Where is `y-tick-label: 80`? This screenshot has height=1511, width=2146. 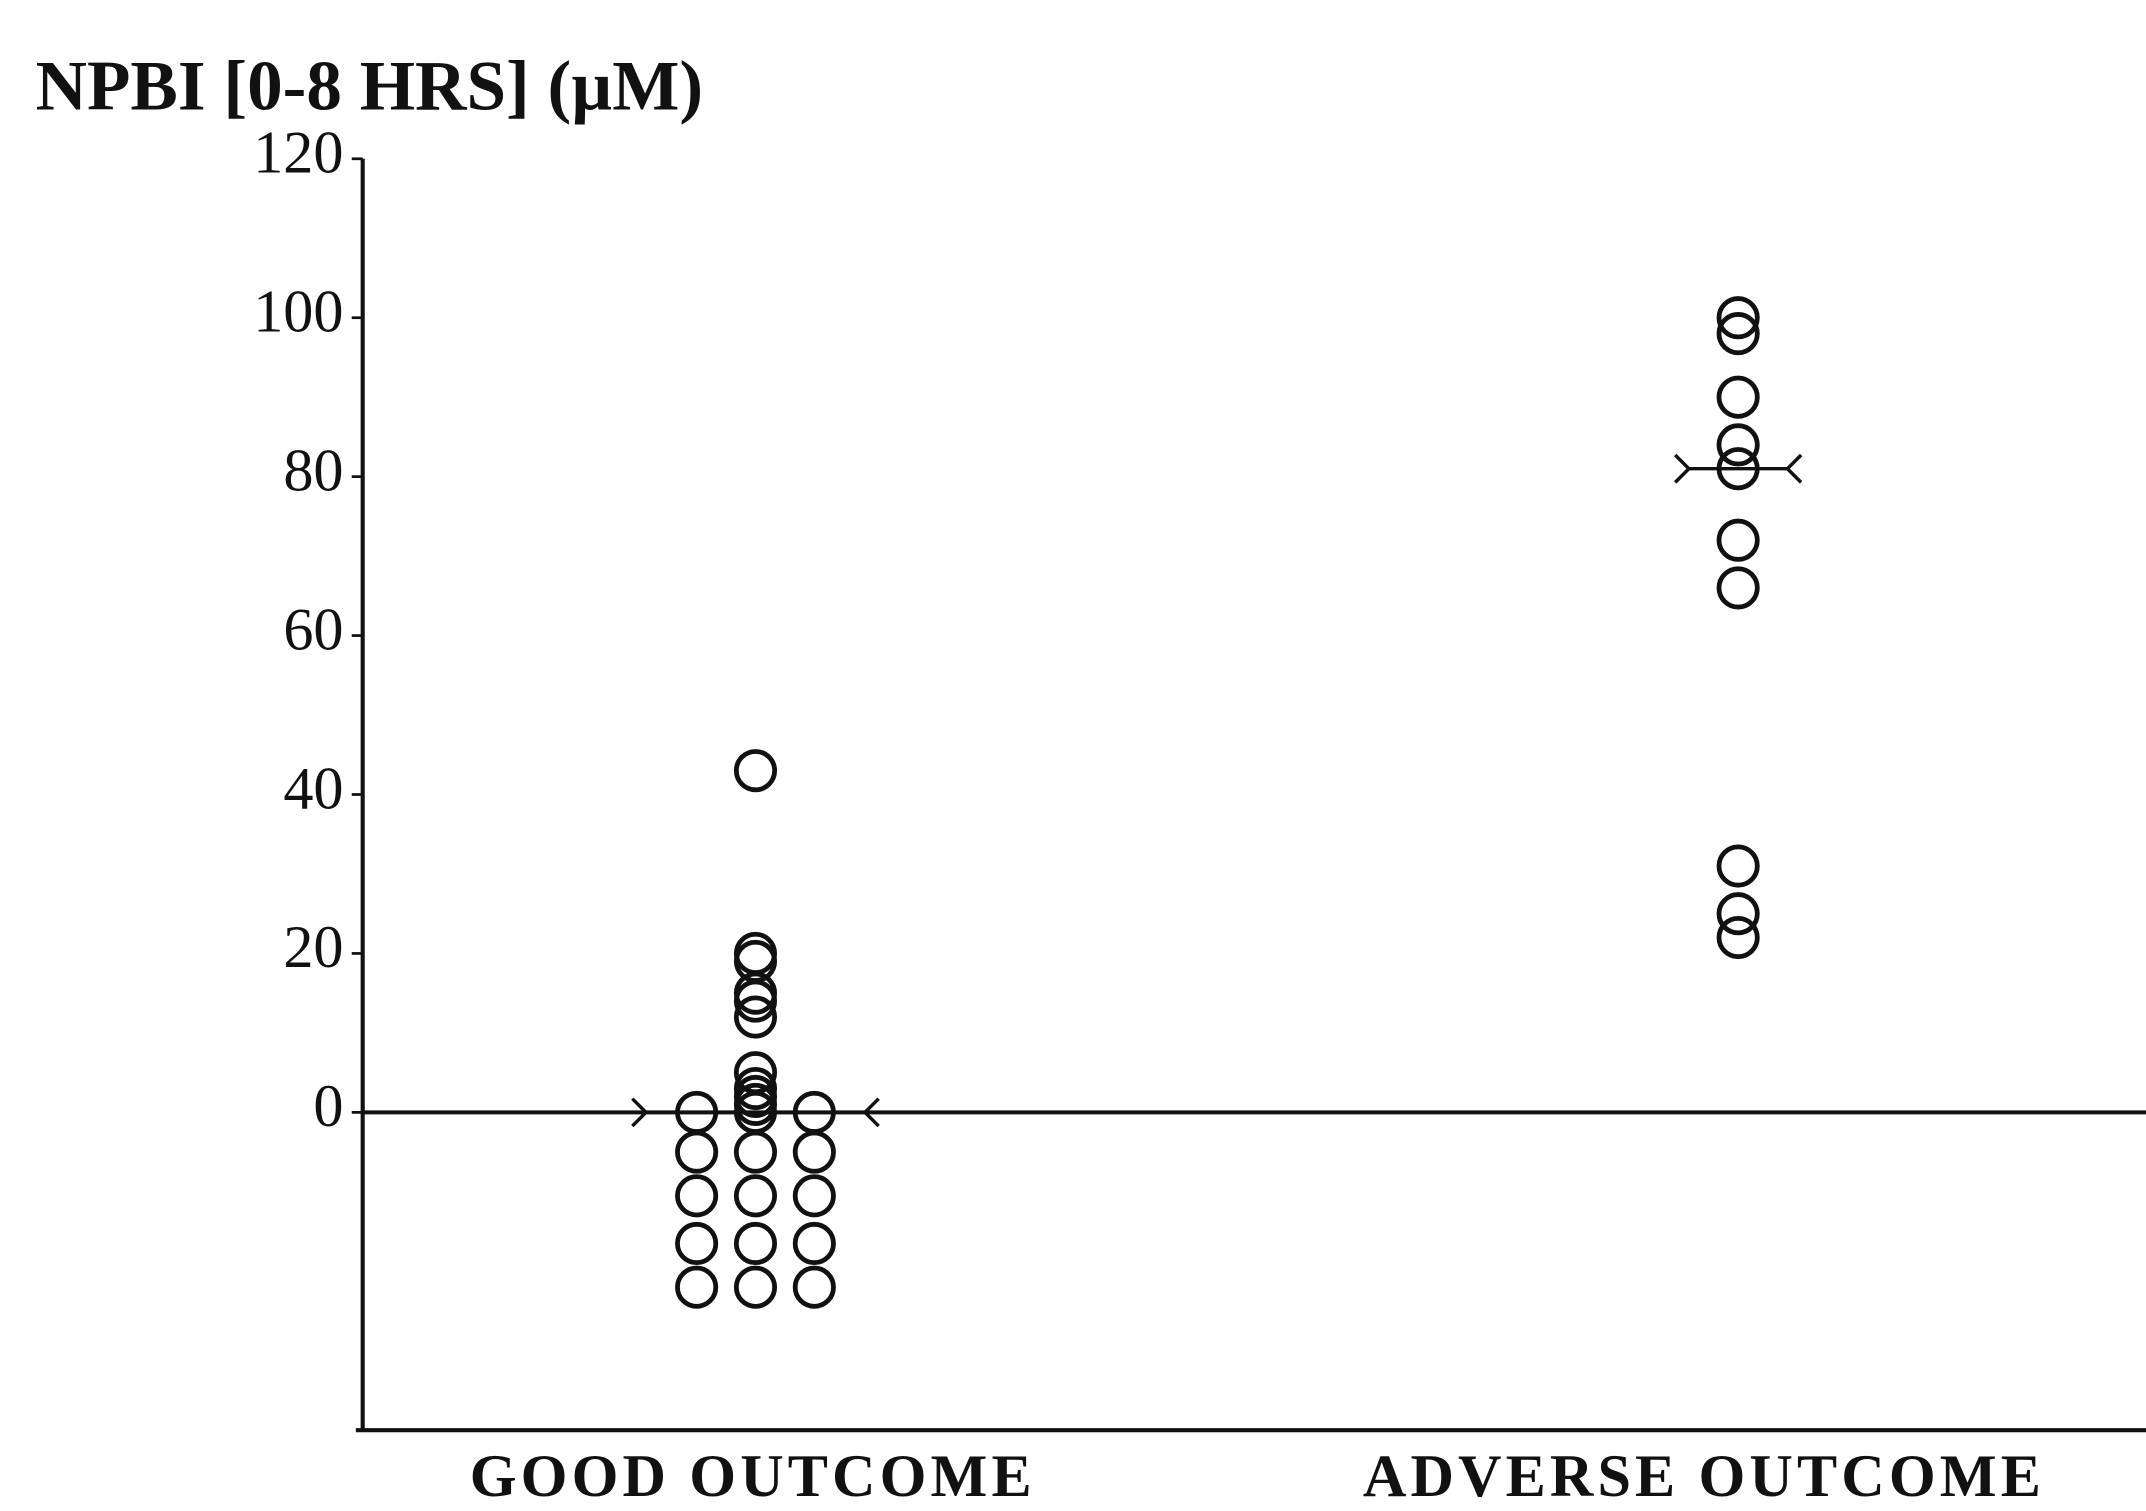 y-tick-label: 80 is located at coordinates (313, 470).